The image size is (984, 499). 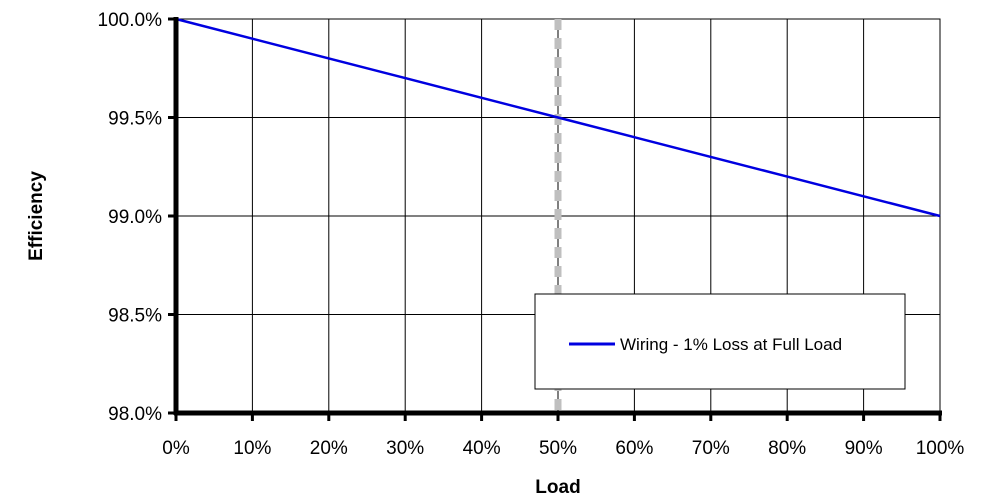 What do you see at coordinates (864, 448) in the screenshot?
I see `x-tick-label: 90%` at bounding box center [864, 448].